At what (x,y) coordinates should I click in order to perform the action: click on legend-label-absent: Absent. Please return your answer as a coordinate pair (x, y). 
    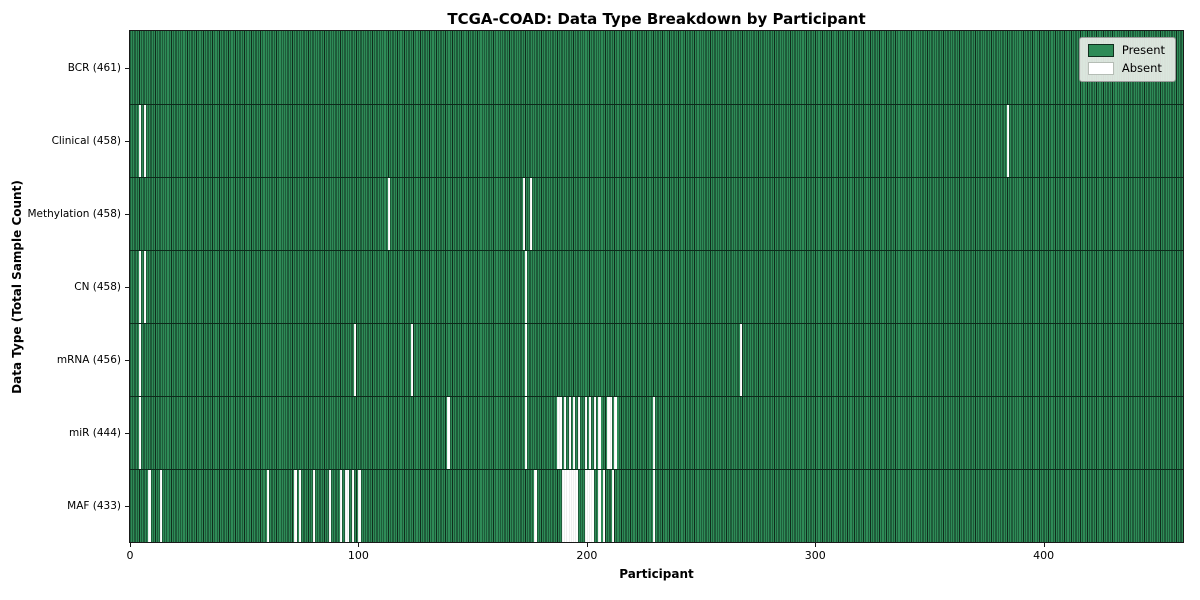
    Looking at the image, I should click on (1141, 68).